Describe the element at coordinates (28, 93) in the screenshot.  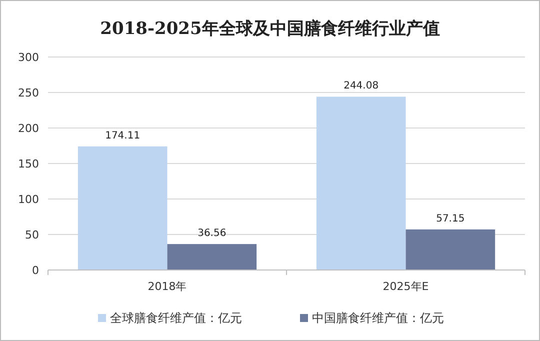
I see `y-tick-label: 250` at that location.